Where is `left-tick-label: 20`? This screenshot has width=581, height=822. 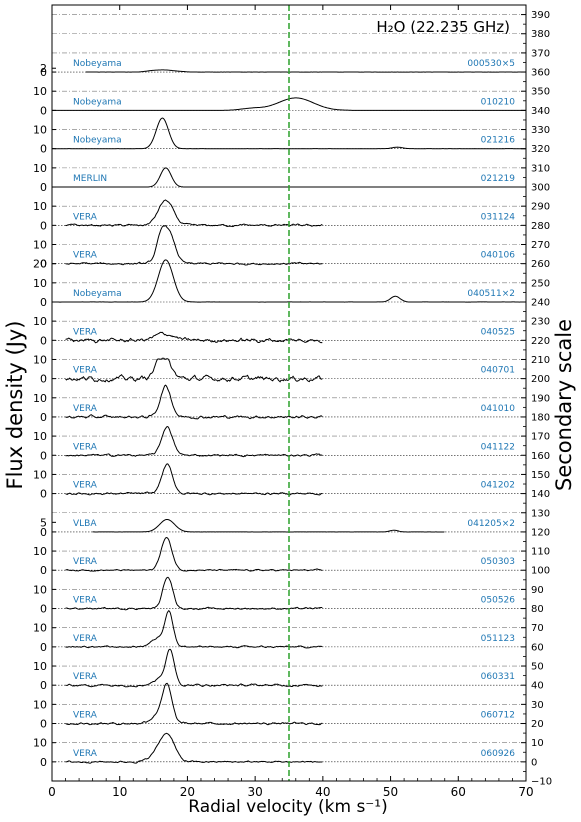
left-tick-label: 20 is located at coordinates (40, 264).